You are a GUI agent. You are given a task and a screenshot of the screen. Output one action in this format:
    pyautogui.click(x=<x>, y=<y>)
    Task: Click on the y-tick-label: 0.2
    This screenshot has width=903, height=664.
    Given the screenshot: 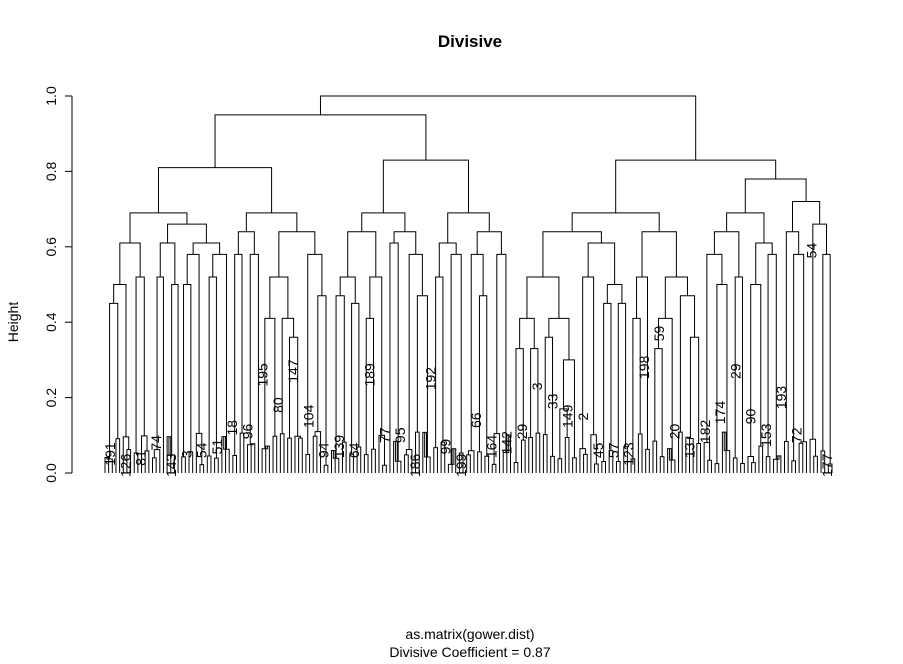 What is the action you would take?
    pyautogui.click(x=51, y=398)
    